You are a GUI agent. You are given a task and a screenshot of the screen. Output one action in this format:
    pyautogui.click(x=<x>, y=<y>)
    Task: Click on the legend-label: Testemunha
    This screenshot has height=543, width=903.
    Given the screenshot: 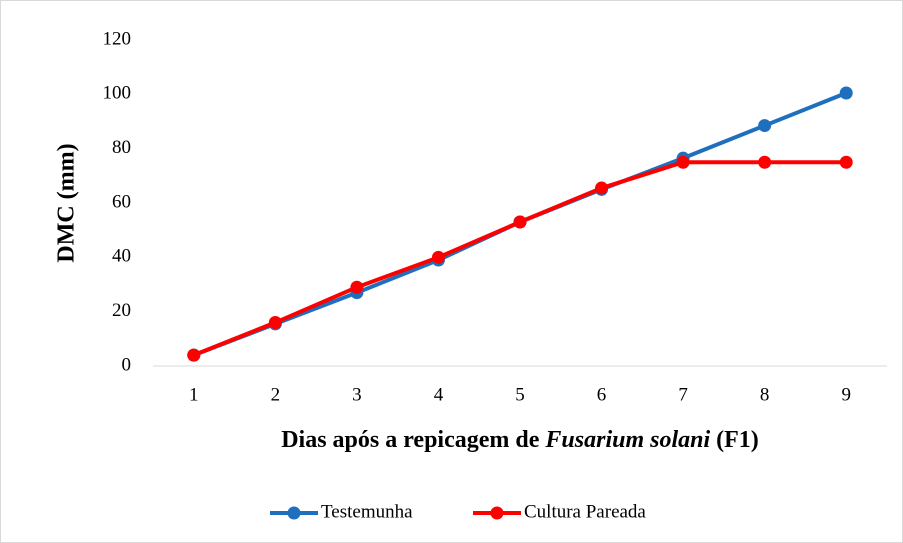 What is the action you would take?
    pyautogui.click(x=367, y=511)
    